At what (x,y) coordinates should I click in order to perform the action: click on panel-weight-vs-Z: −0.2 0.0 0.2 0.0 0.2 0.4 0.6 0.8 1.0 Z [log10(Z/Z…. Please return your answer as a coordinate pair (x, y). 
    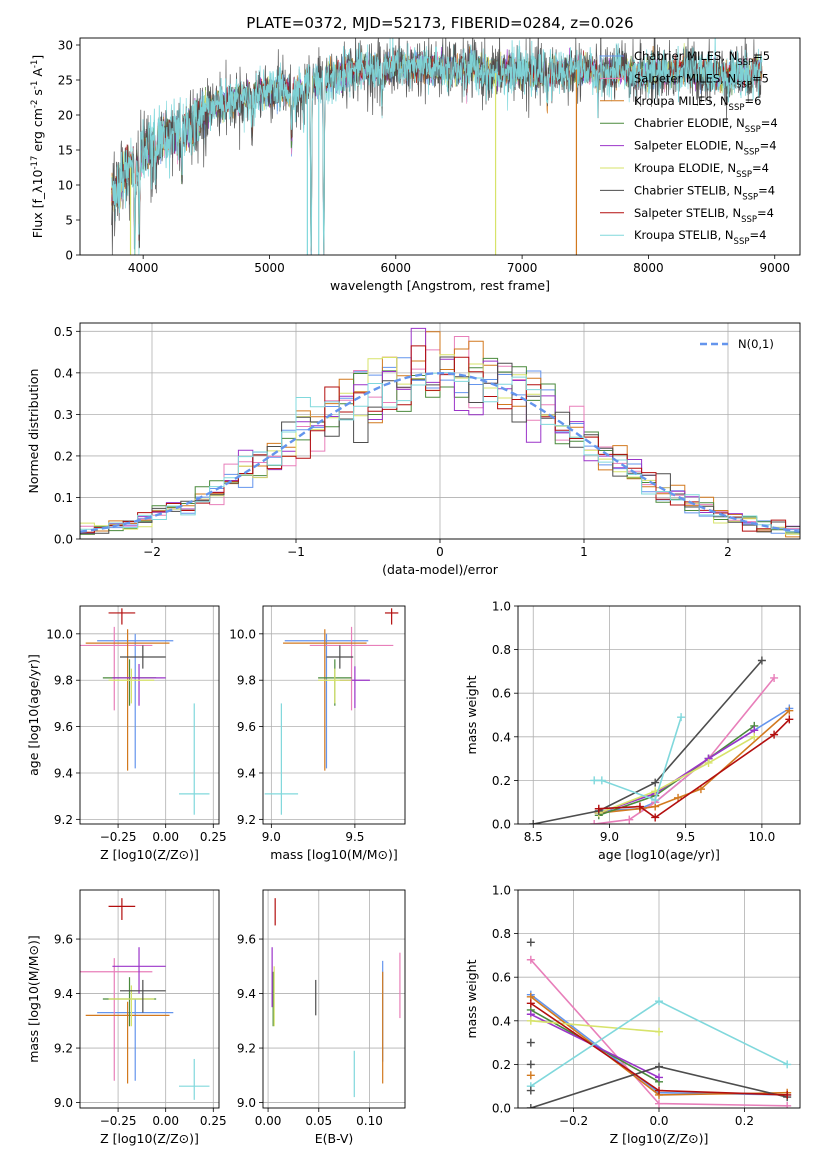
    Looking at the image, I should click on (632, 1015).